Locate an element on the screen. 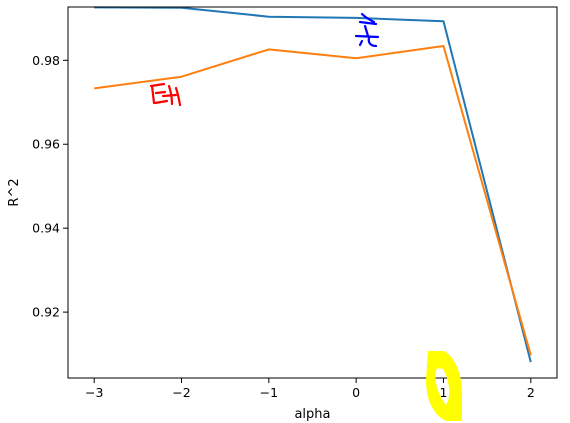  x-tick-label: 2 is located at coordinates (531, 392).